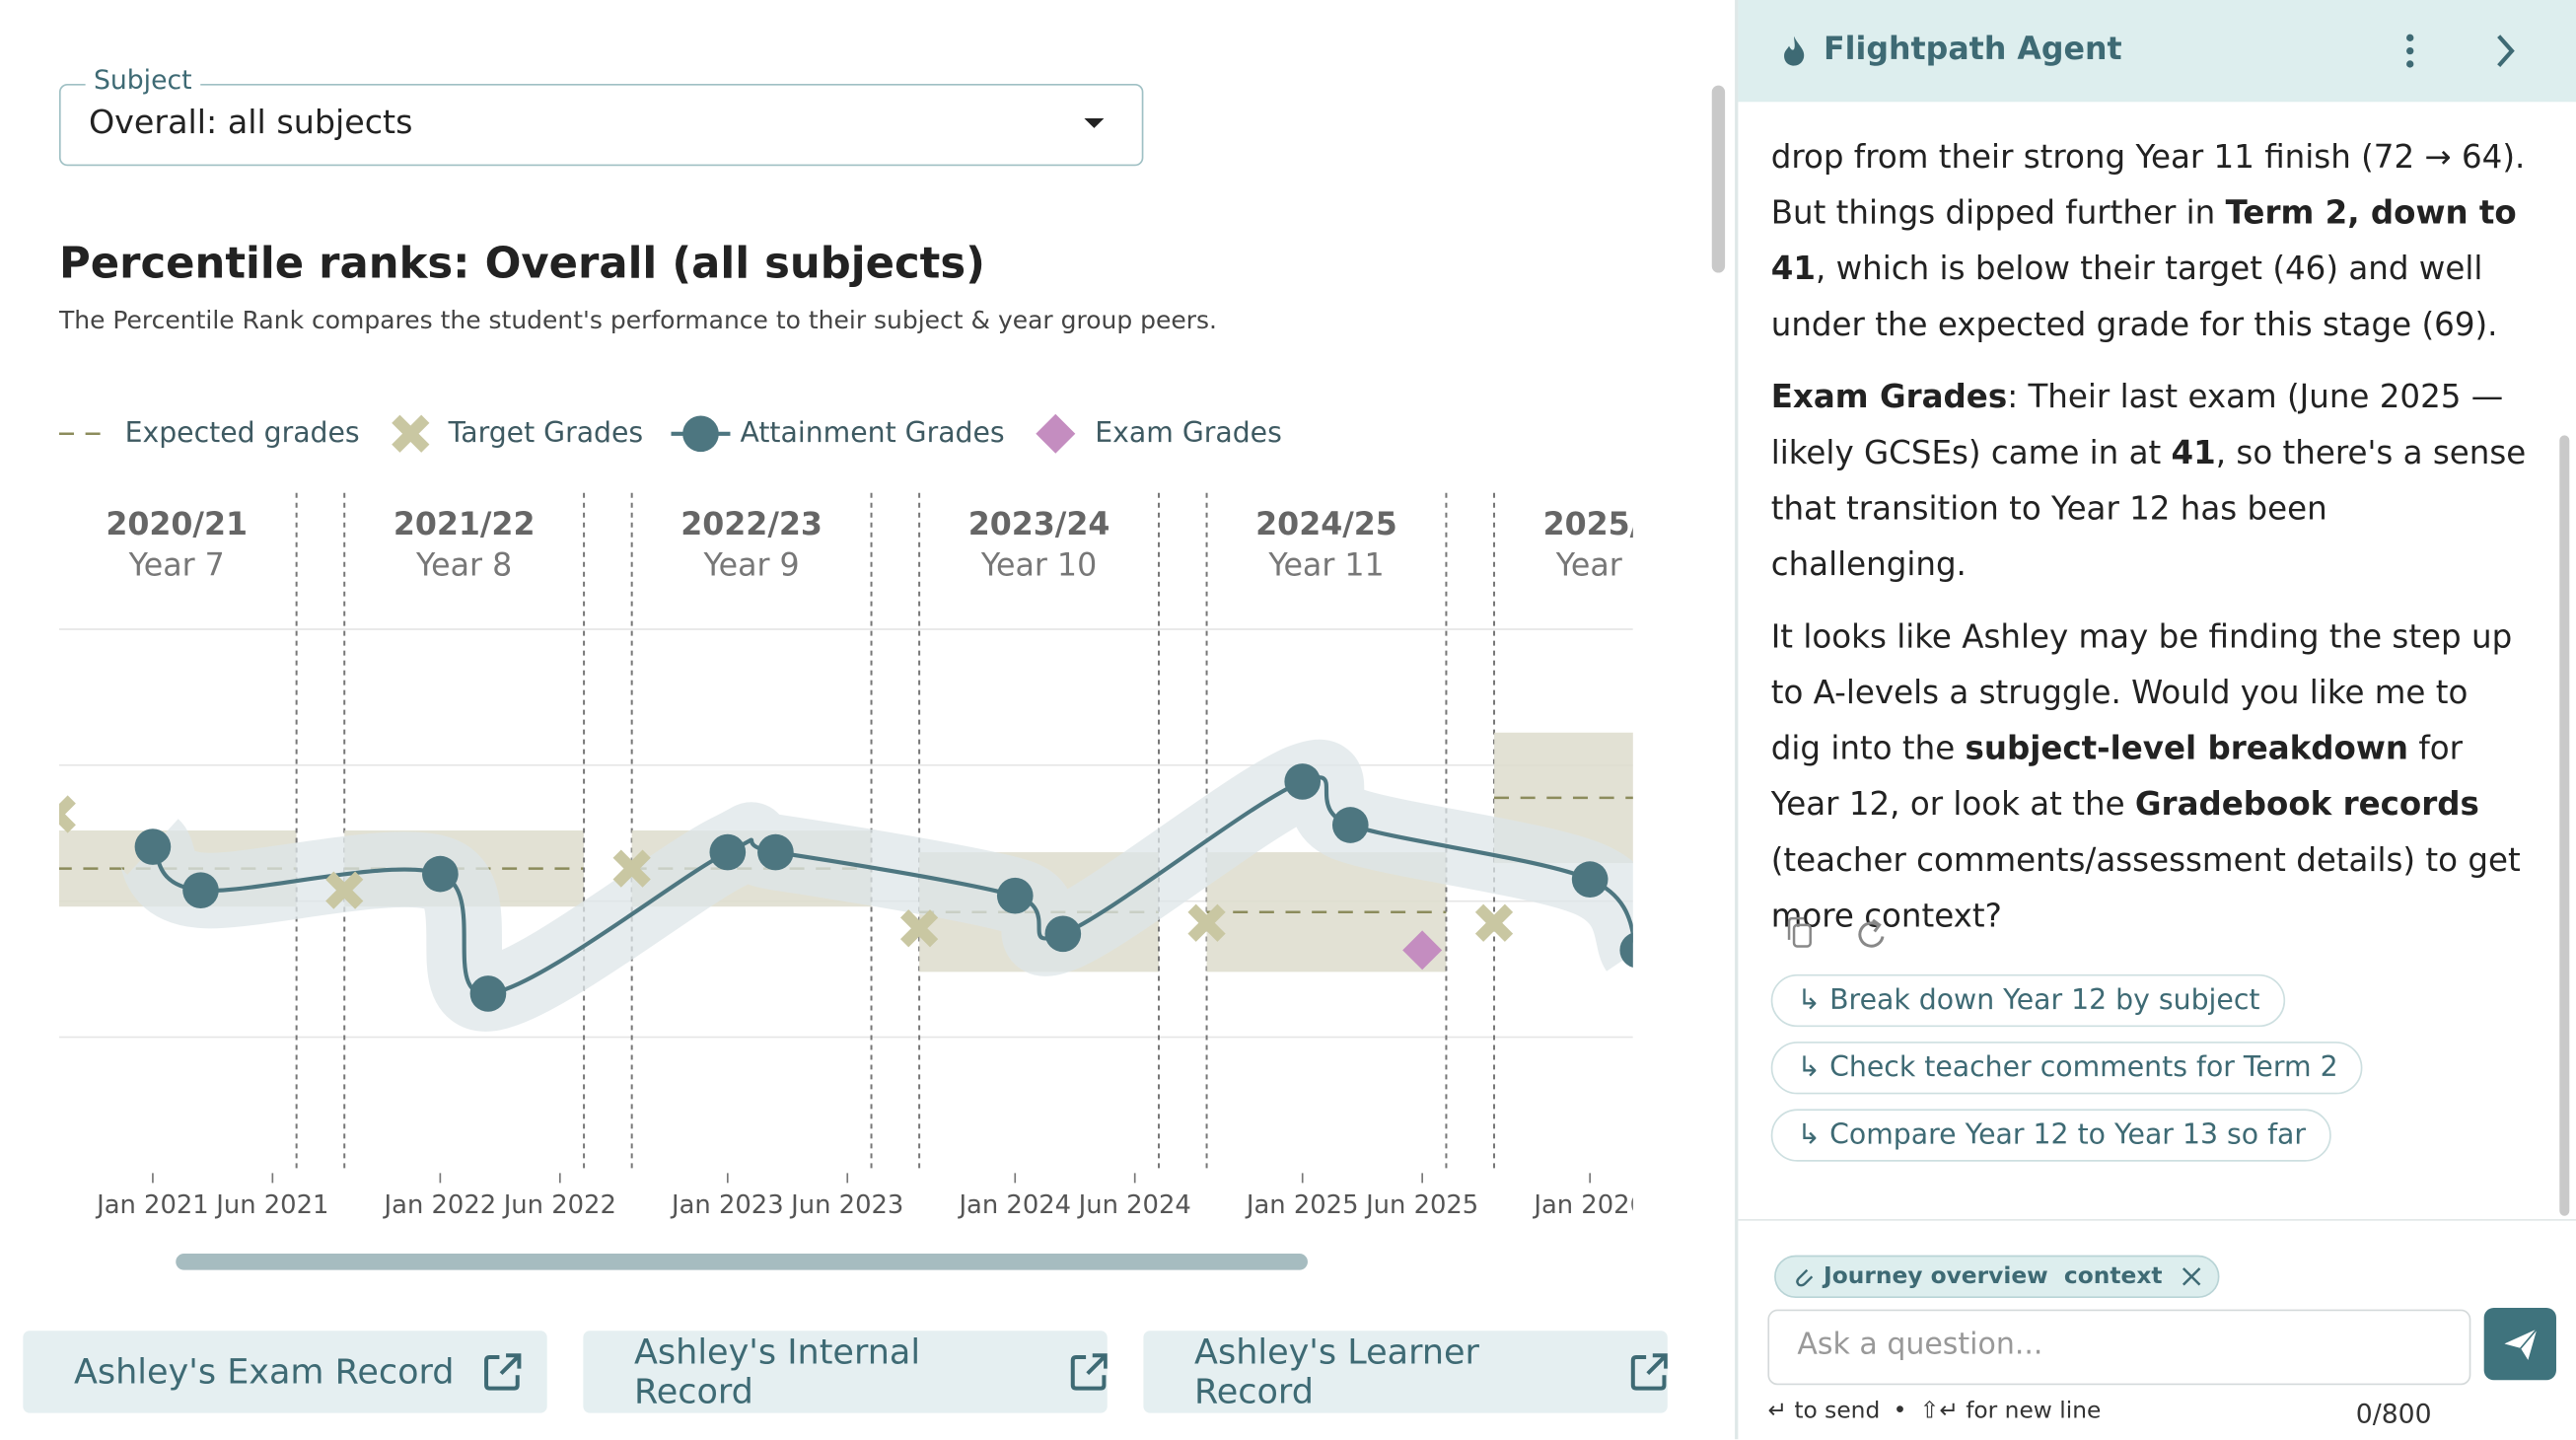  I want to click on copy-button, so click(1799, 932).